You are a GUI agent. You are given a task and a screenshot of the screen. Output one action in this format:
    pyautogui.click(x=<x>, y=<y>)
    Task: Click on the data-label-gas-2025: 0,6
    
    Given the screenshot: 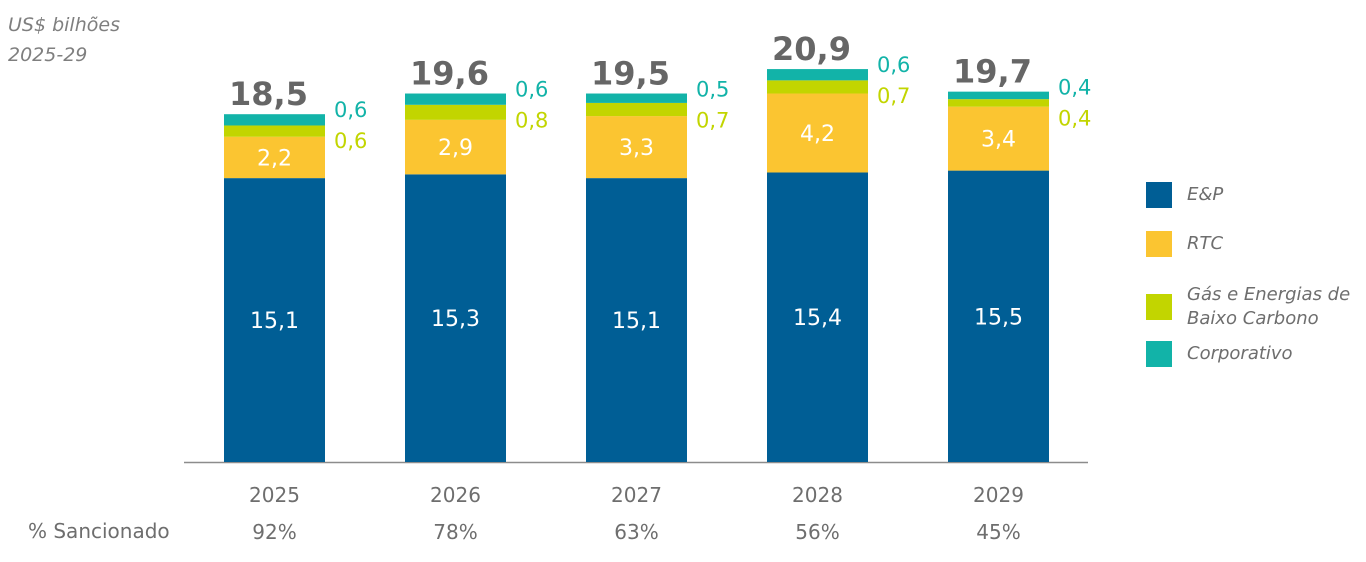 What is the action you would take?
    pyautogui.click(x=350, y=141)
    